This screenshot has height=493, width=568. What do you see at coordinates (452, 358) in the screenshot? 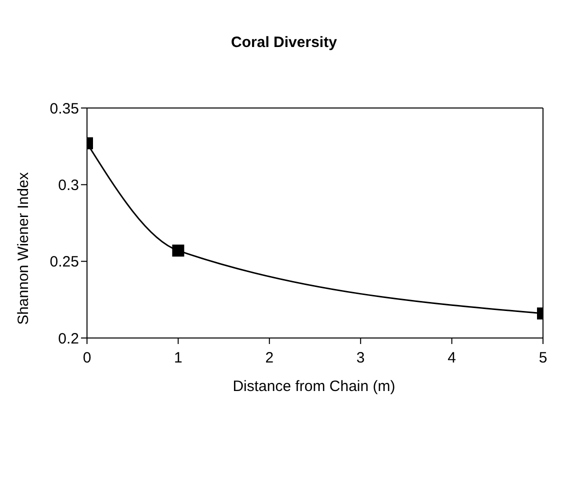
I see `x-tick-label: 4` at bounding box center [452, 358].